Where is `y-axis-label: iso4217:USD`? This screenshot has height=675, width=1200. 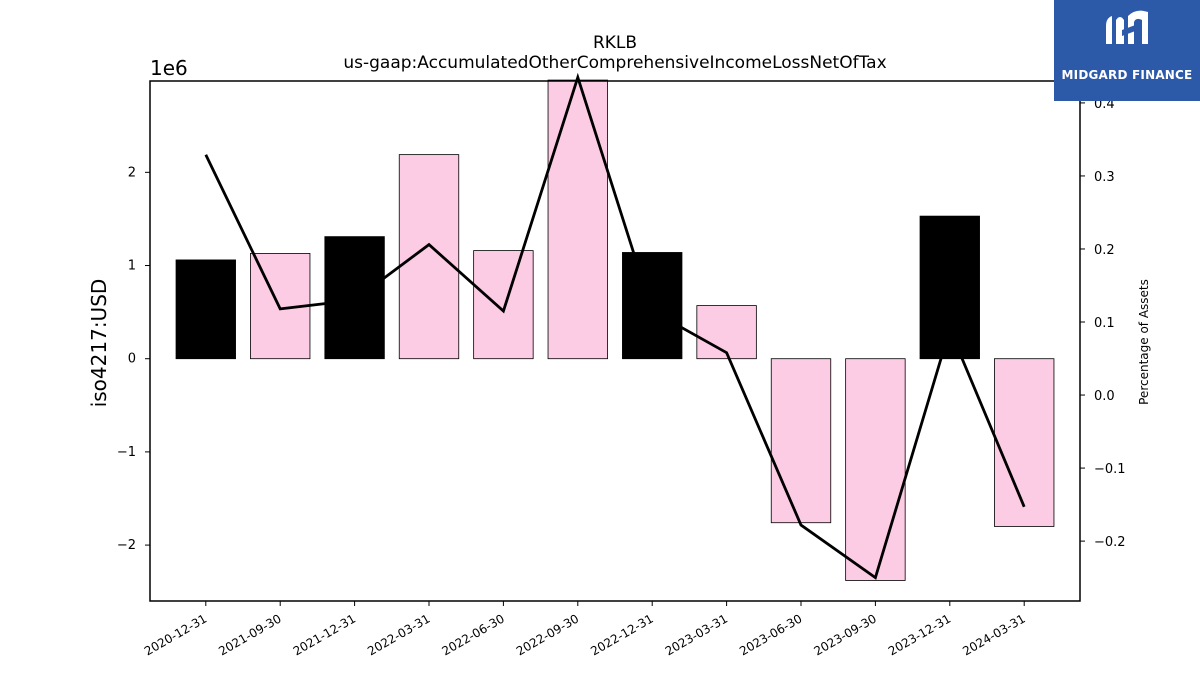 y-axis-label: iso4217:USD is located at coordinates (99, 343).